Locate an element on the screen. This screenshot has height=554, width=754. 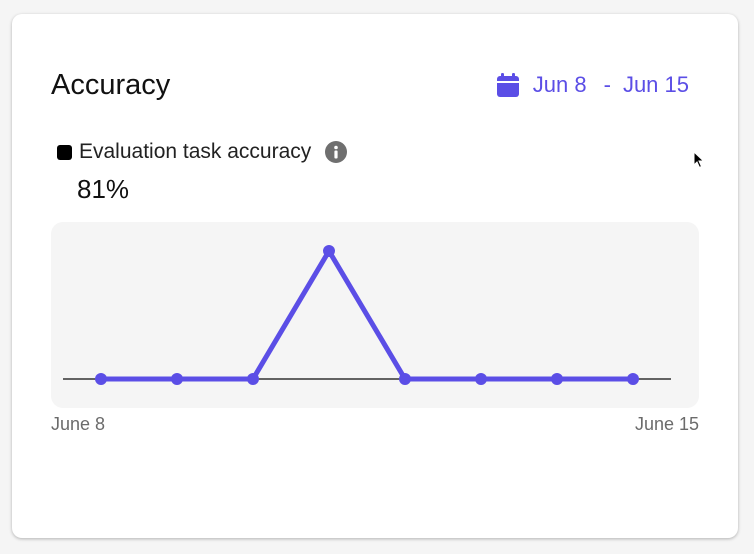
date-range-picker: Jun 8 - Jun 15 is located at coordinates (592, 85).